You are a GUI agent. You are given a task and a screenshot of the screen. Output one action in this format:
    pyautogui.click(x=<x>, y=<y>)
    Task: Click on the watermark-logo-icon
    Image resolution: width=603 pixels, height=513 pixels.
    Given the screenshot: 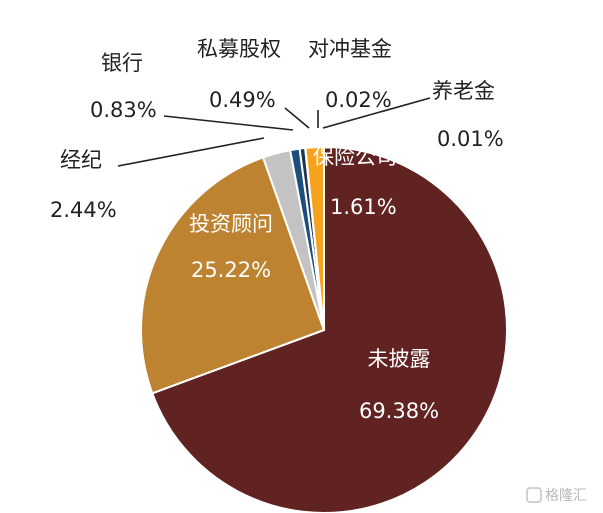 What is the action you would take?
    pyautogui.click(x=534, y=495)
    